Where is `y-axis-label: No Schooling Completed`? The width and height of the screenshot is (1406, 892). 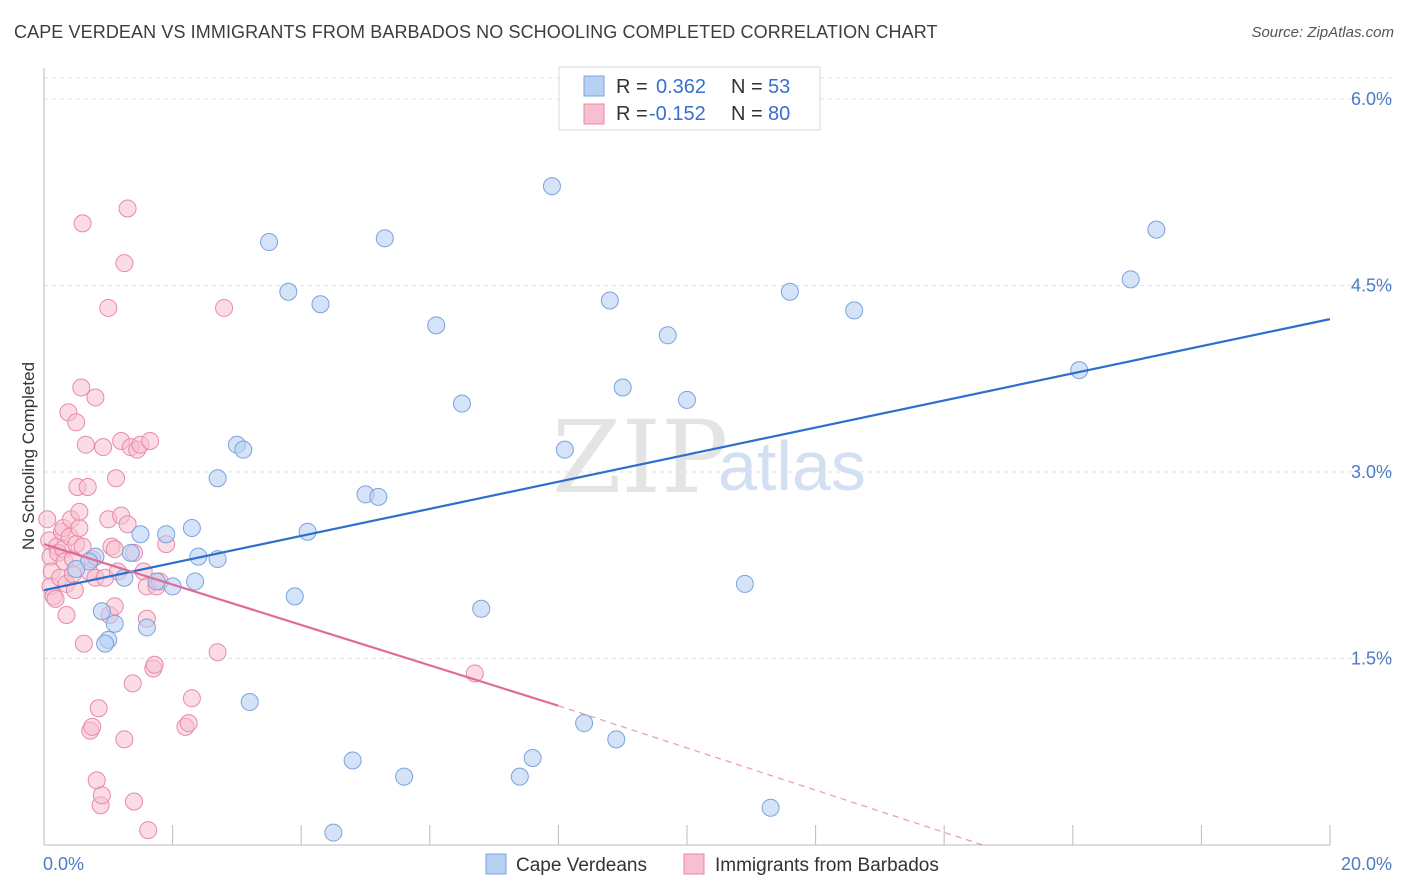 y-axis-label: No Schooling Completed is located at coordinates (28, 456).